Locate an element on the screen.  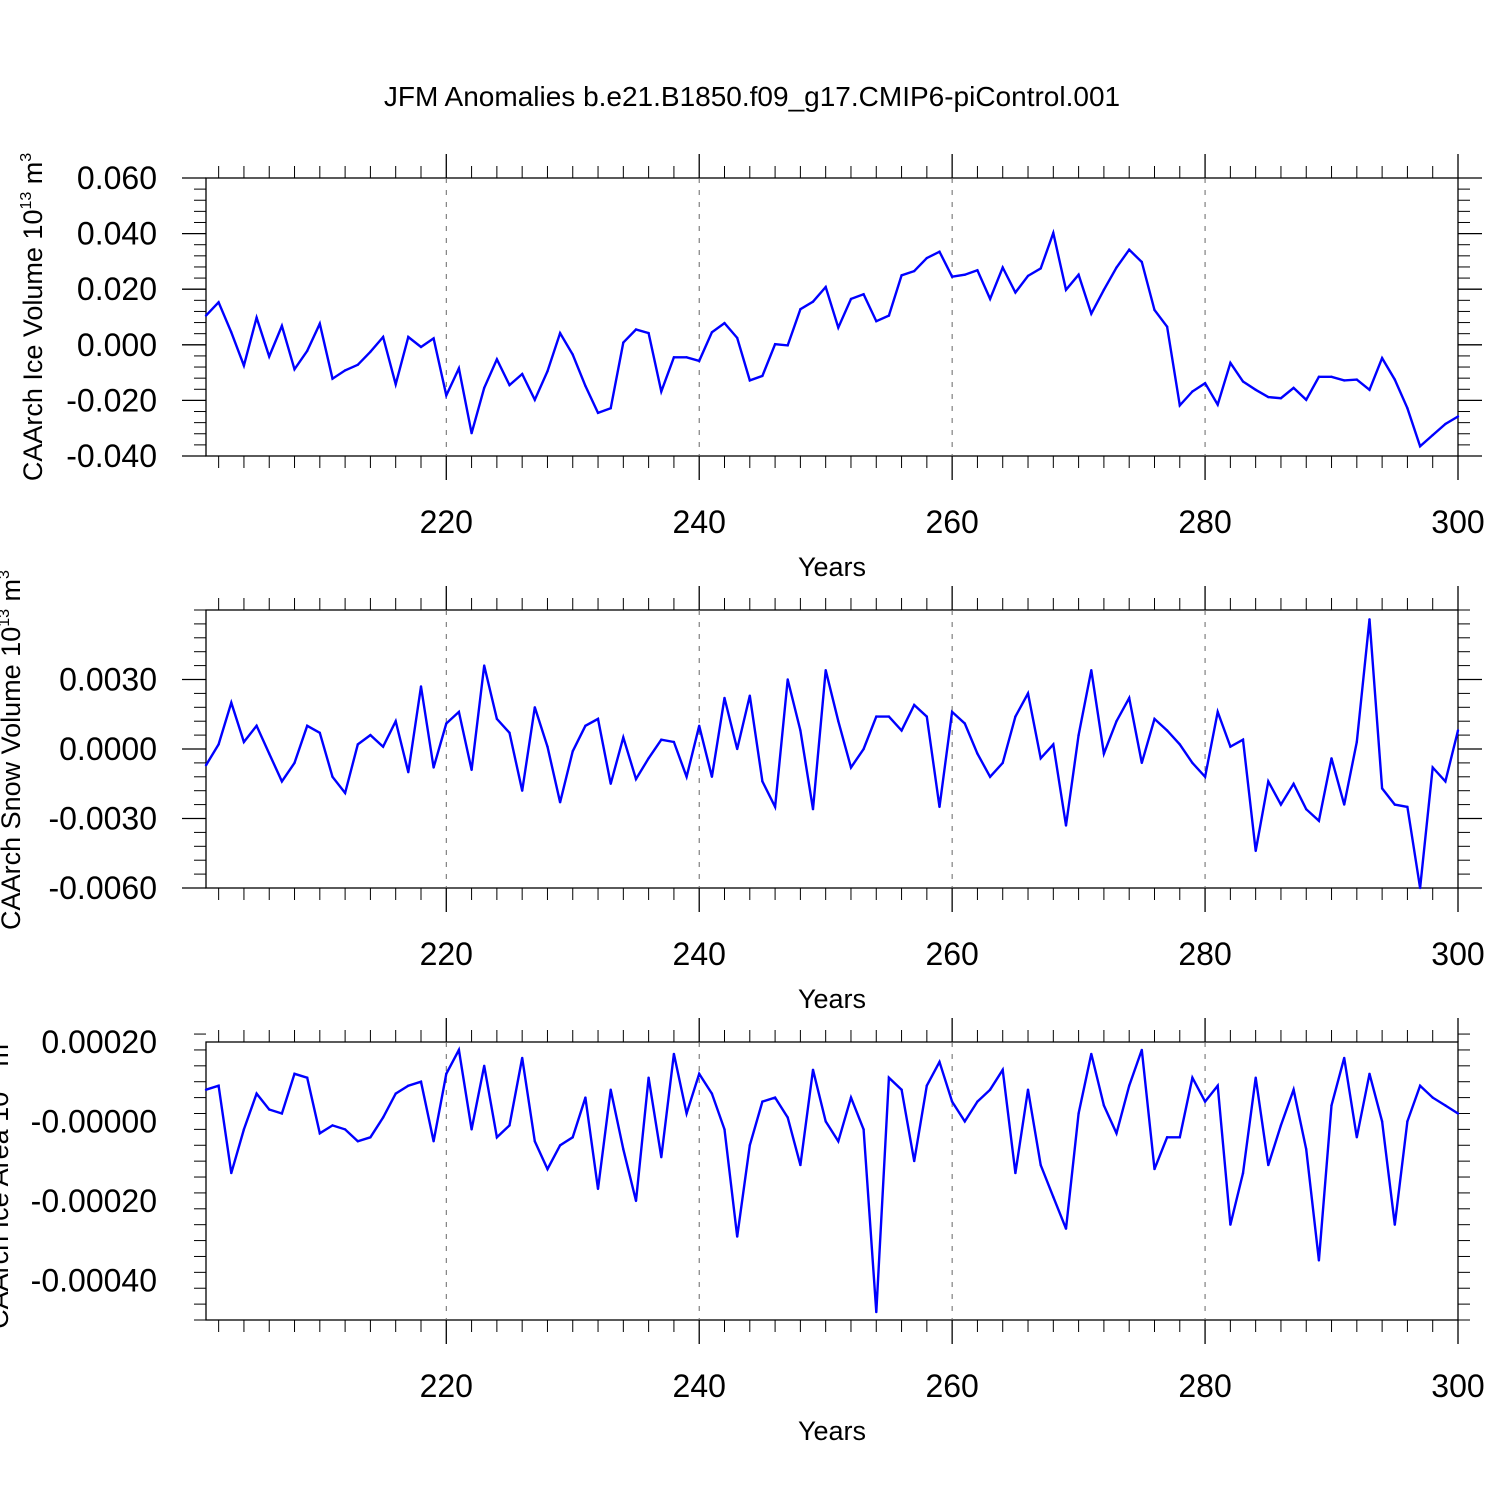
y-axis-label-text: CAArch Snow Volume 10 is located at coordinates (13, 778).